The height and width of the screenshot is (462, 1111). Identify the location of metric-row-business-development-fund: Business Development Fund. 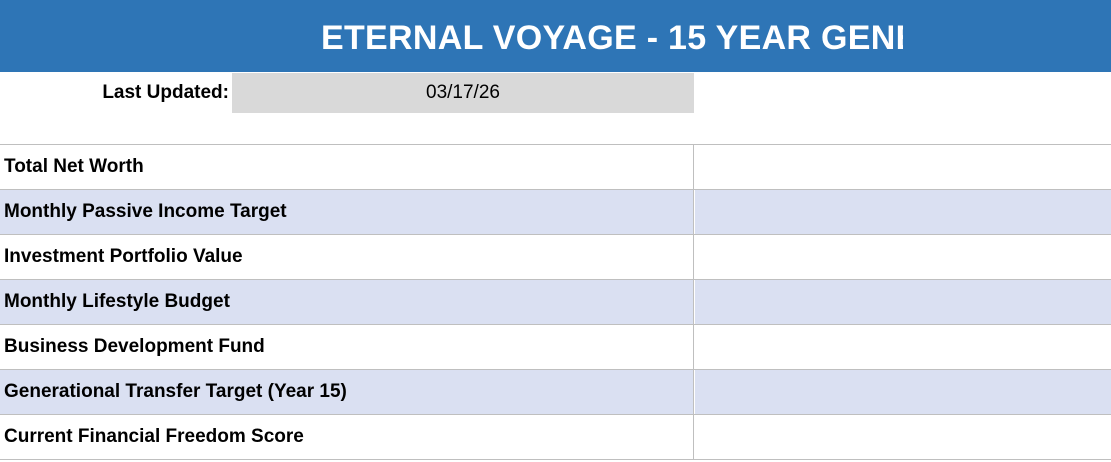
(555, 346).